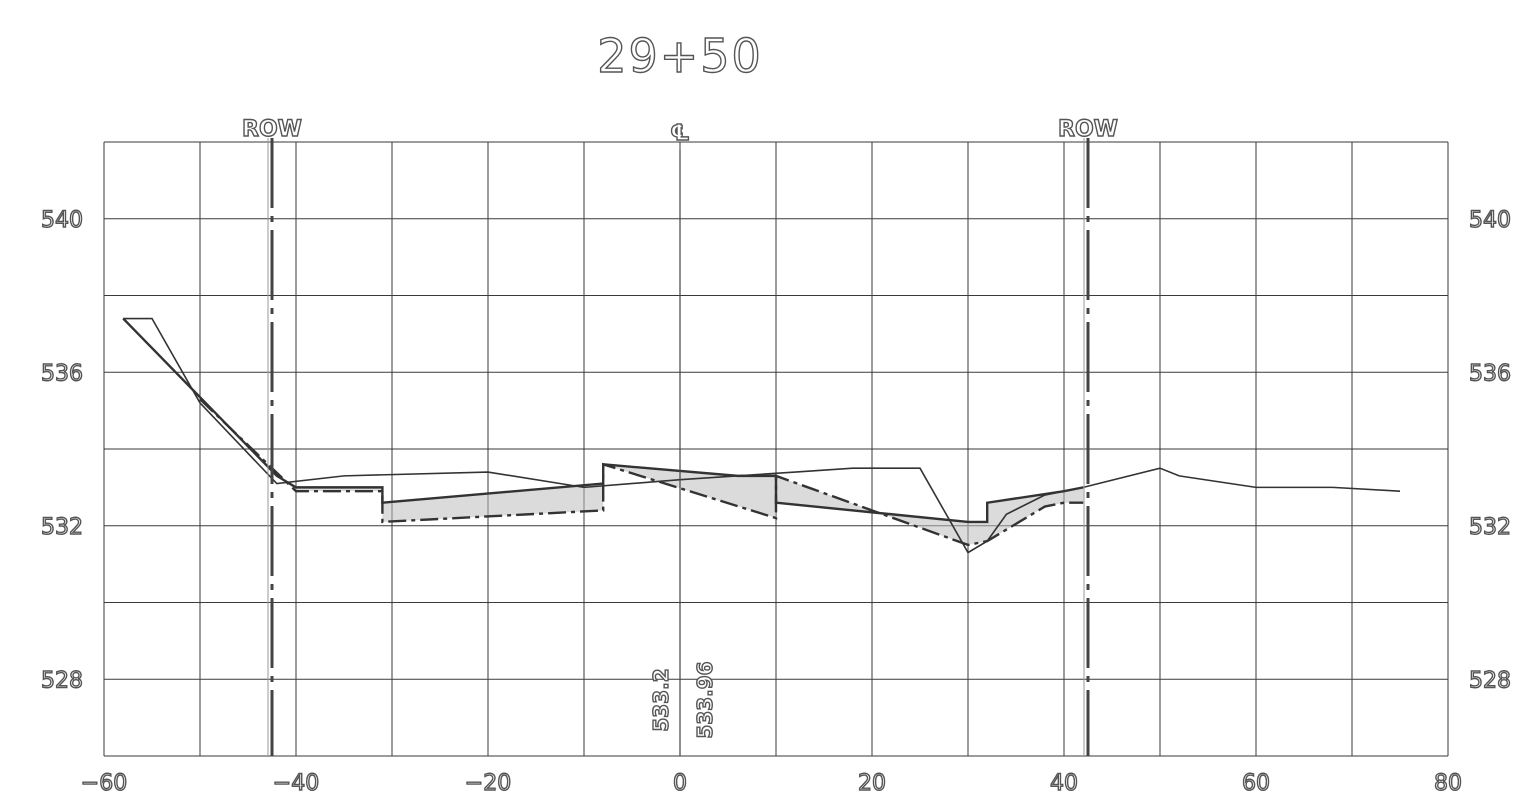 This screenshot has height=803, width=1526. I want to click on y-tick-label-right: 532, so click(1490, 527).